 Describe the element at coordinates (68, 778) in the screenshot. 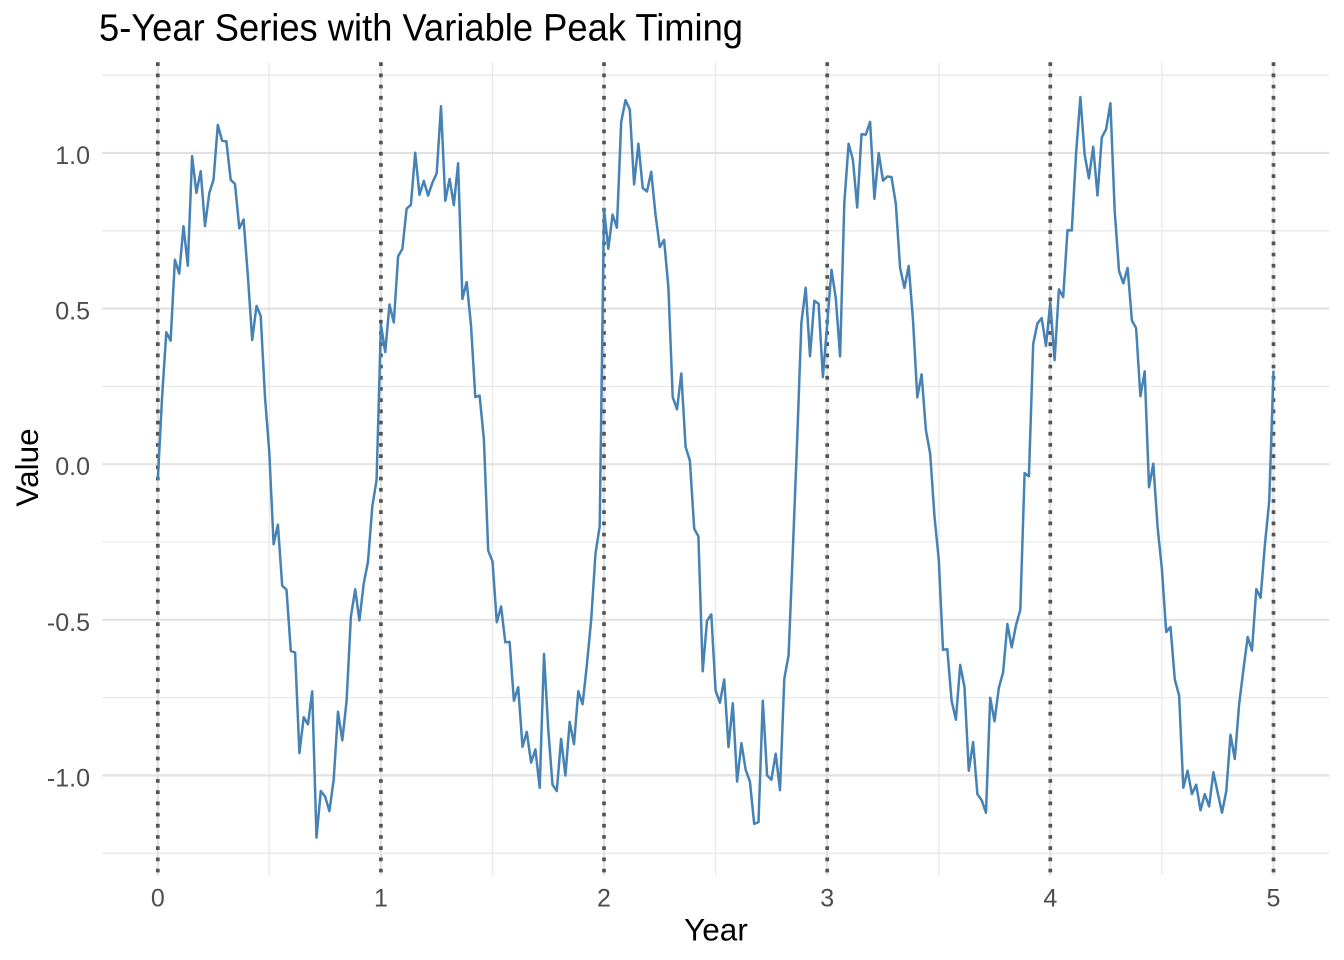

I see `svg-text: -1.0` at that location.